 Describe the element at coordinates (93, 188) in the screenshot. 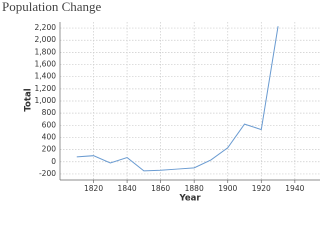

I see `x-tick-label: 1820` at that location.